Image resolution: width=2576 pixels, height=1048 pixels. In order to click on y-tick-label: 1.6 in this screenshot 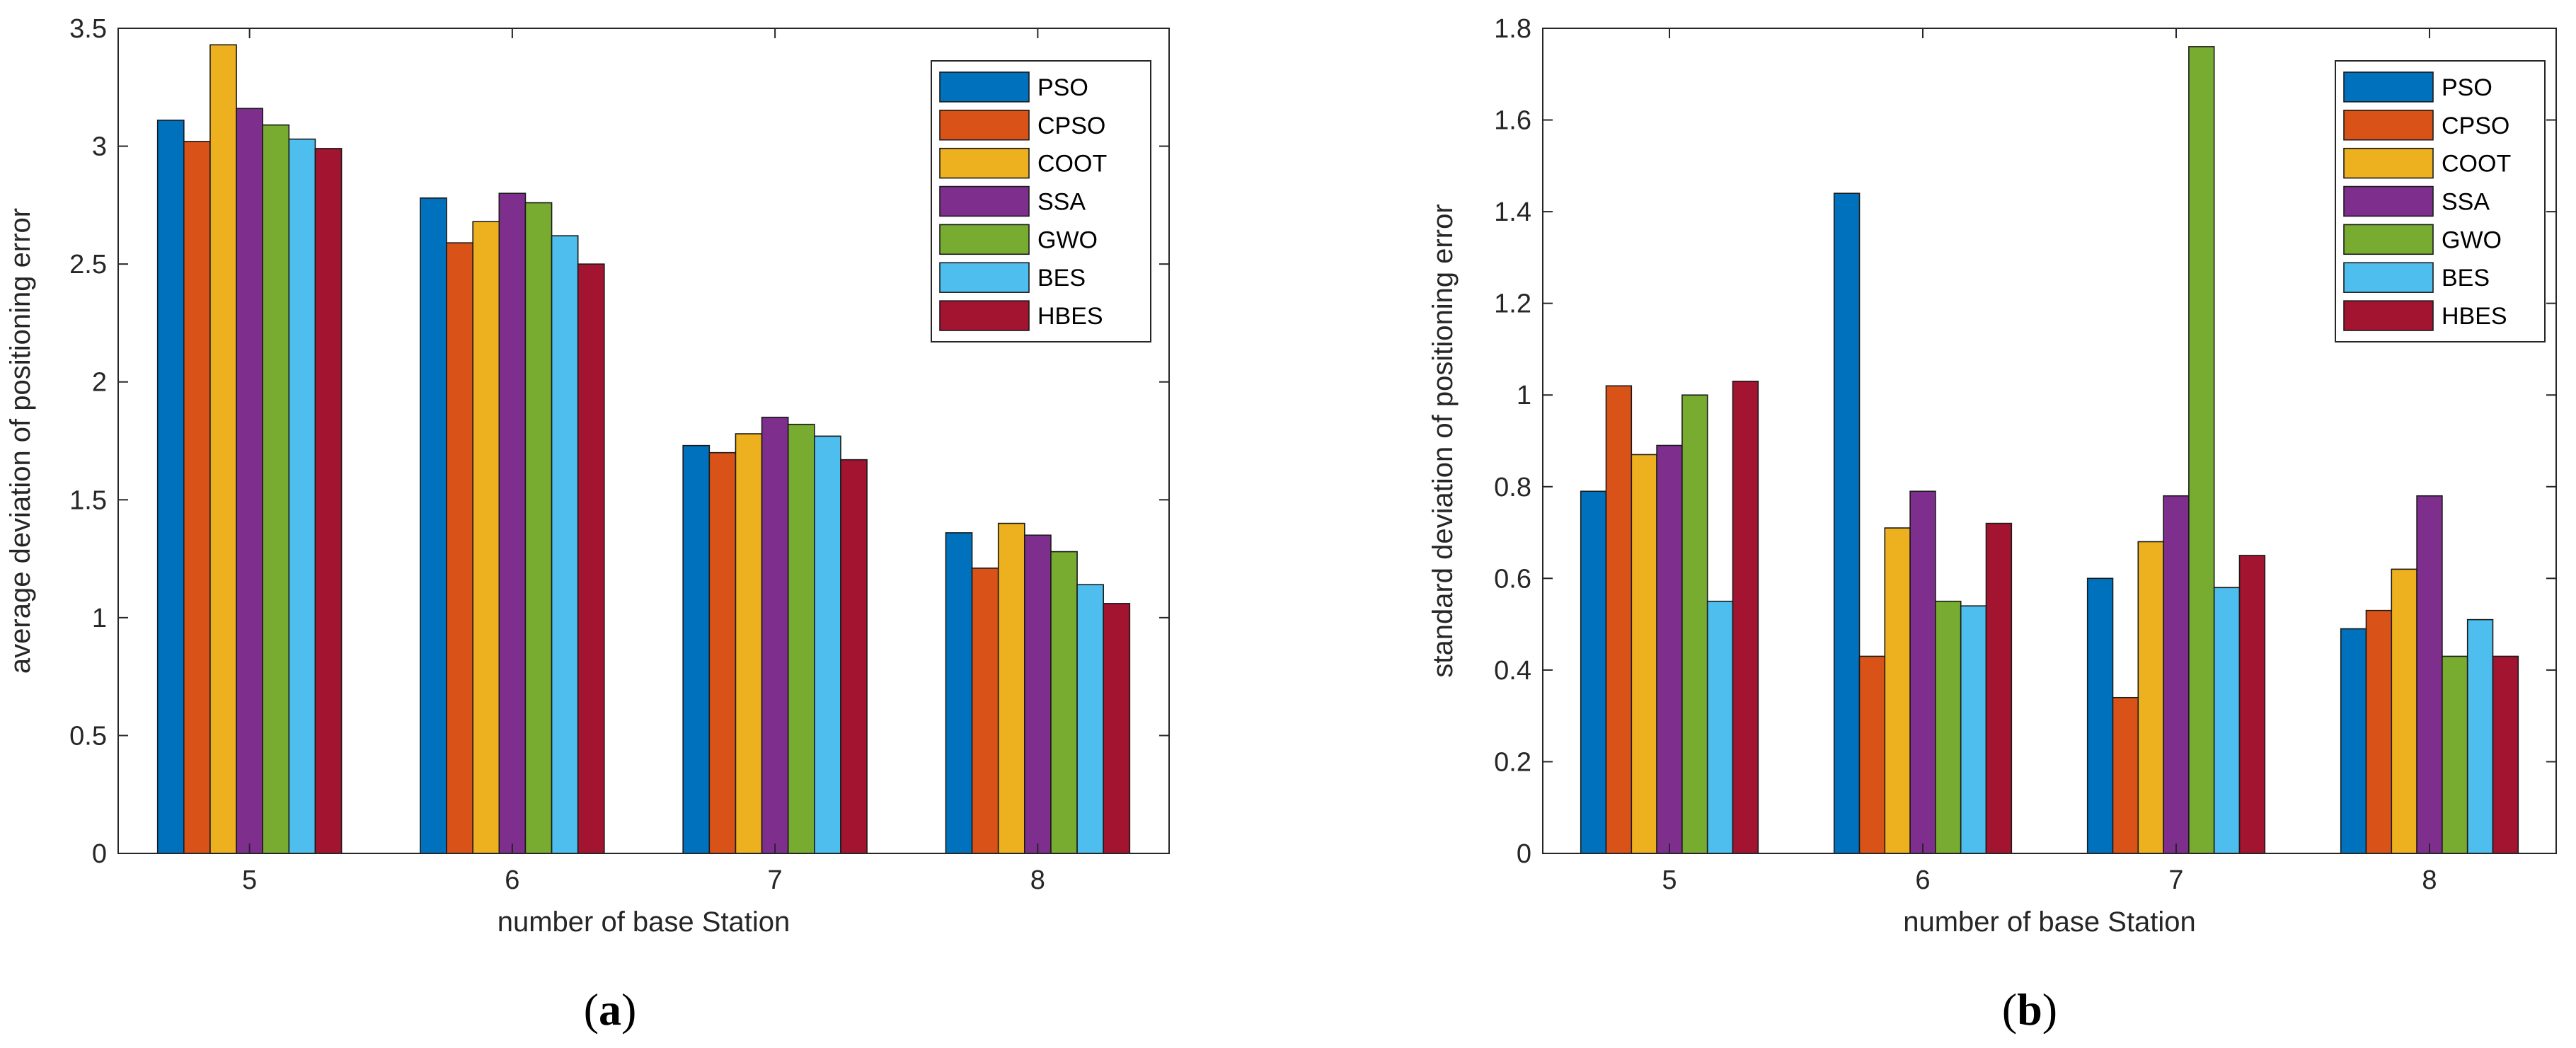, I will do `click(1513, 121)`.